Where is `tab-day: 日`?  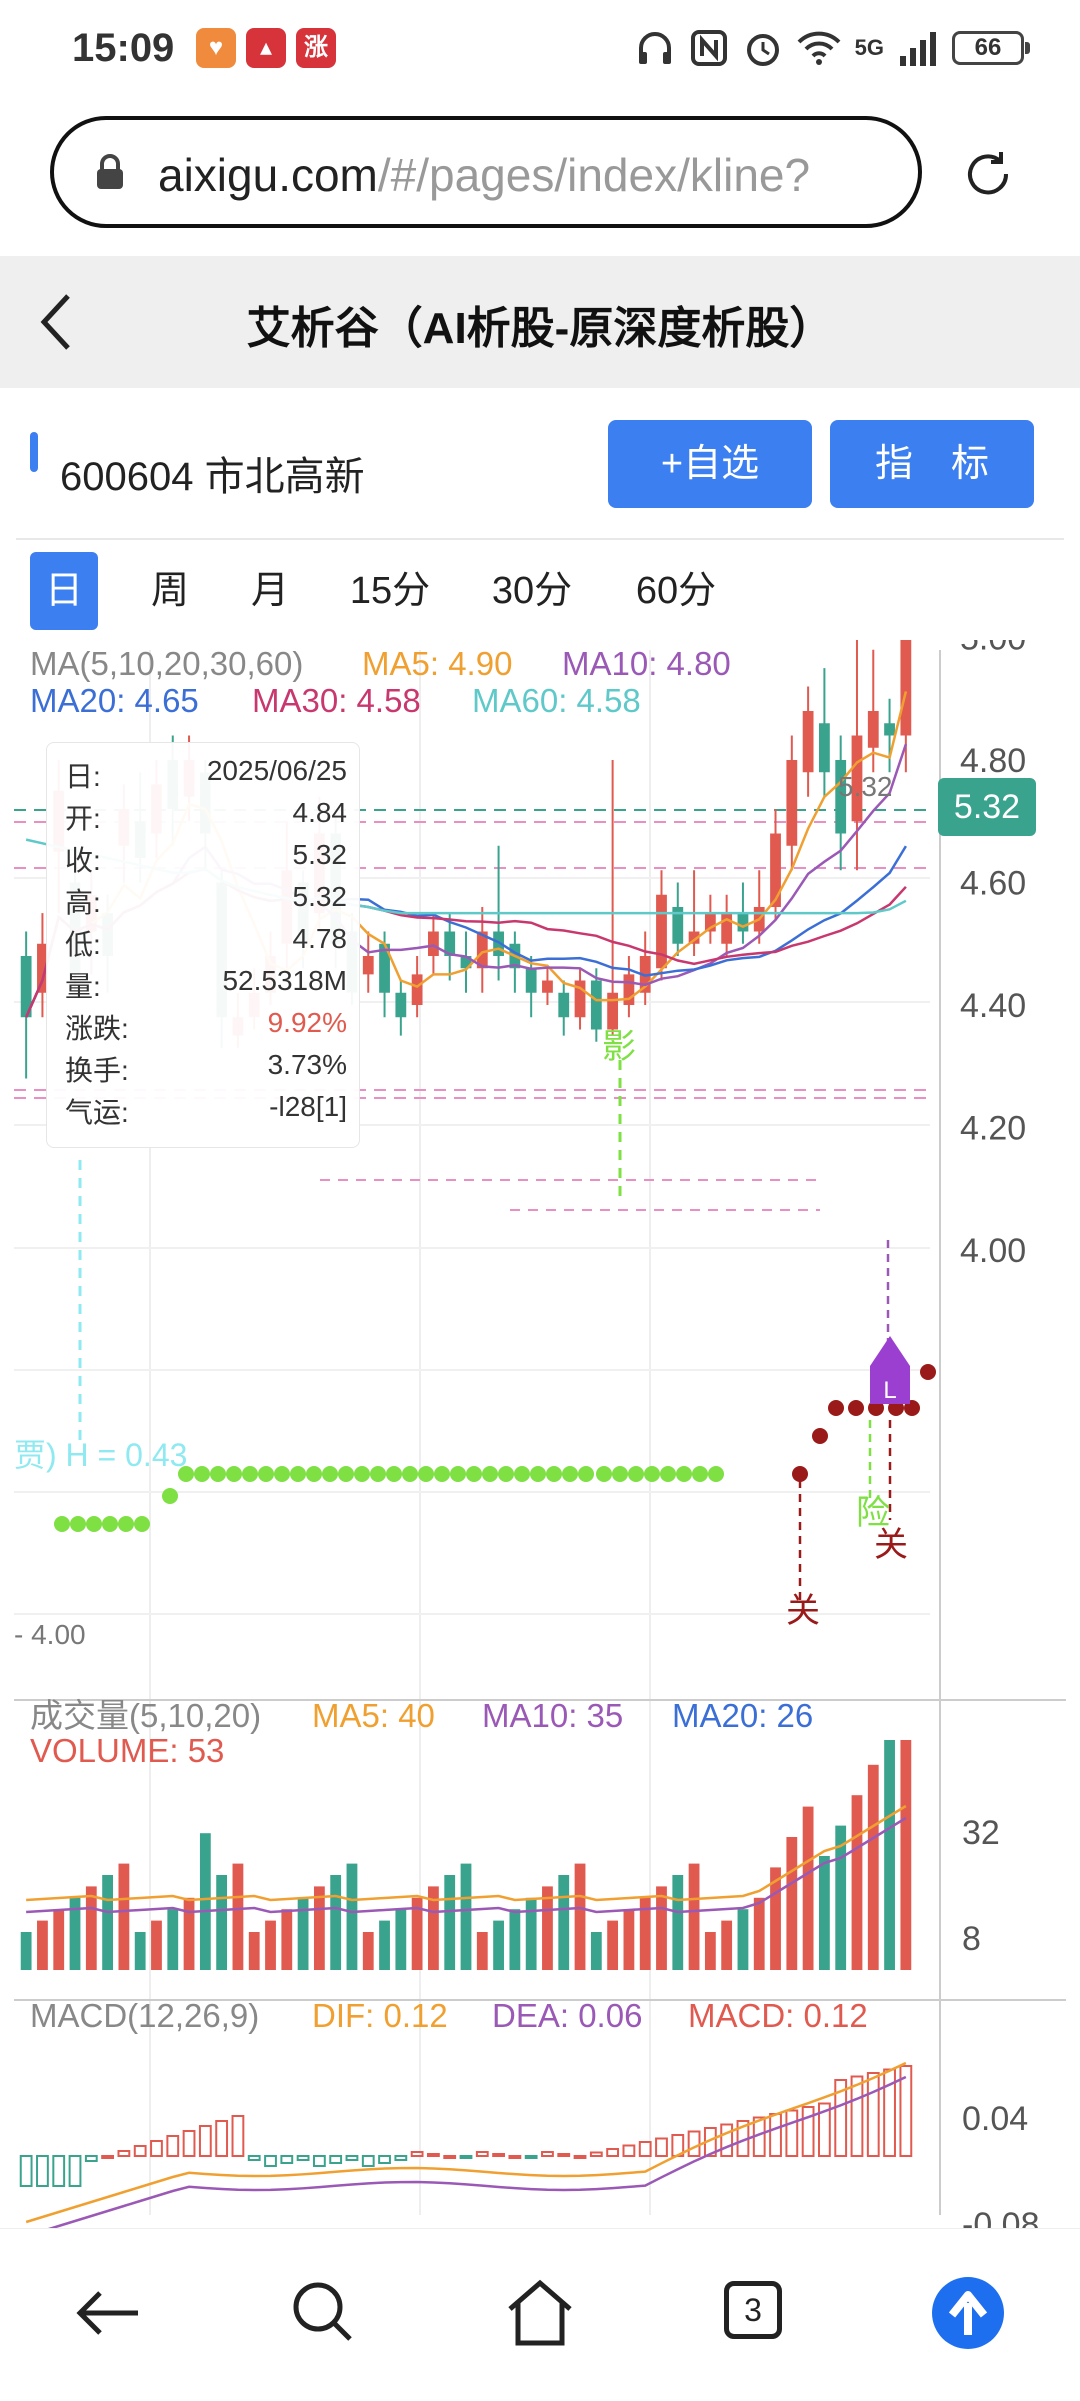
tab-day: 日 is located at coordinates (64, 591).